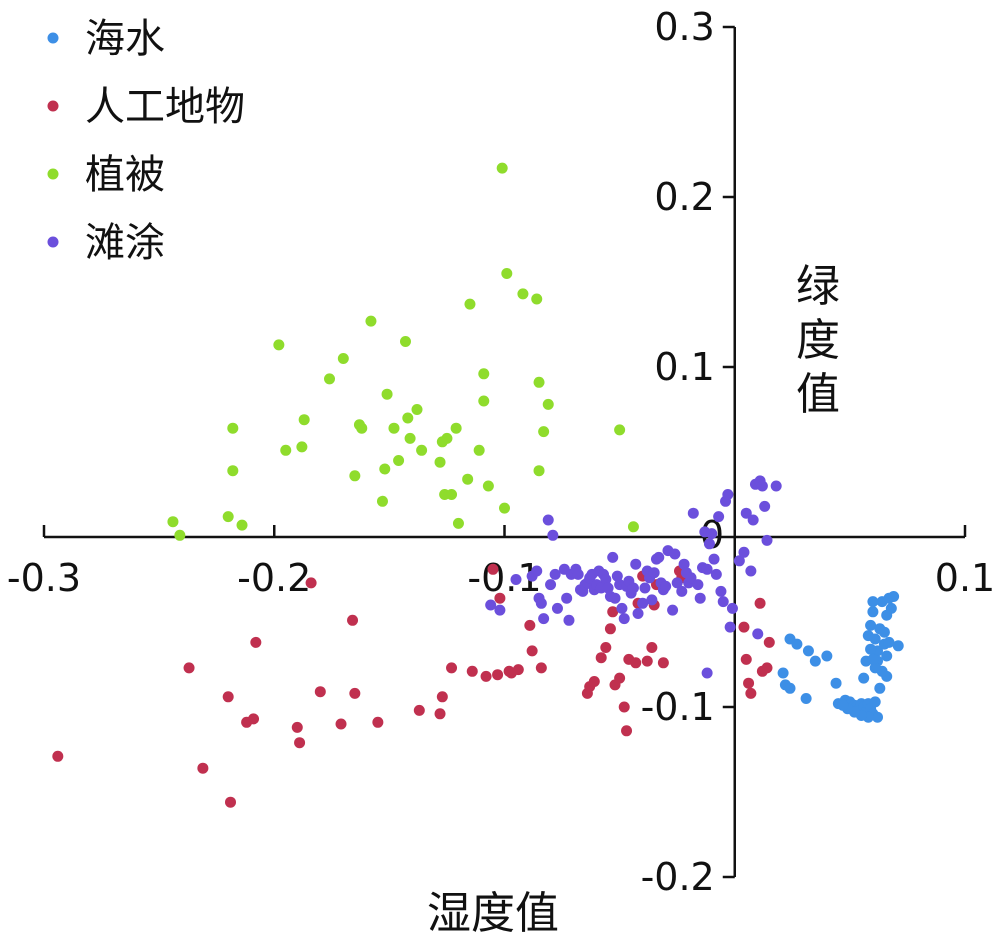 Image resolution: width=1000 pixels, height=951 pixels. What do you see at coordinates (684, 367) in the screenshot?
I see `y-tick-label: 0.1` at bounding box center [684, 367].